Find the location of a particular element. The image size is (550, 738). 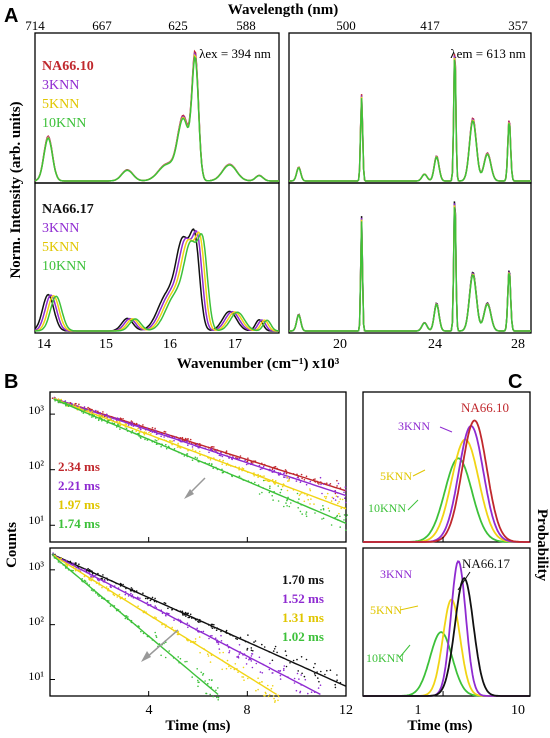

panelC-top-frame is located at coordinates (446, 467).